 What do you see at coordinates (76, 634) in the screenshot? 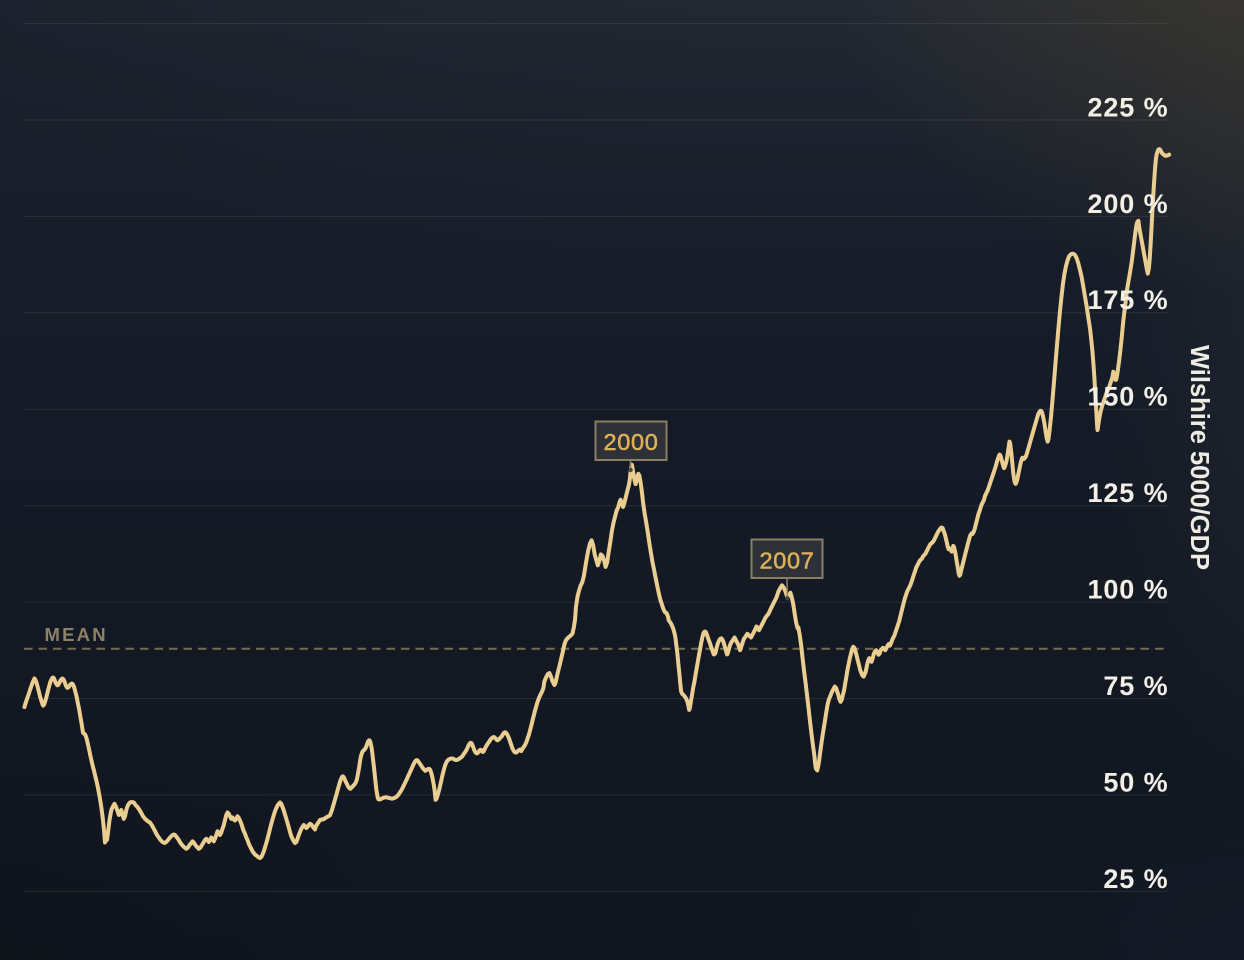
I see `svg-text: MEAN` at bounding box center [76, 634].